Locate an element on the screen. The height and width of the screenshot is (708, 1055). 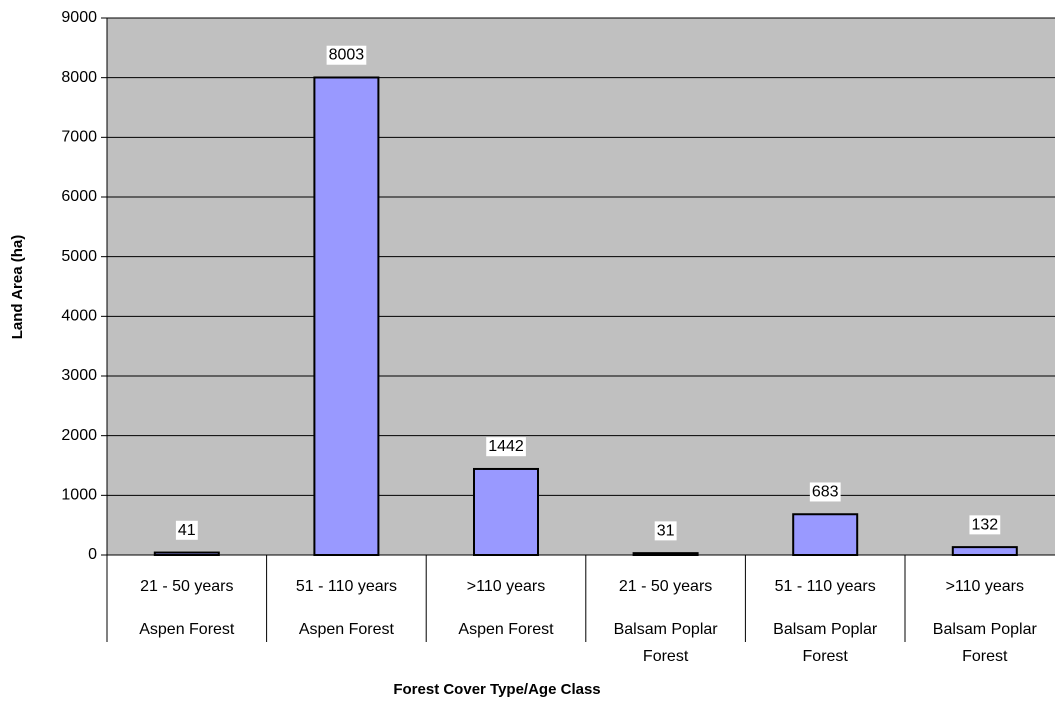
x-axis-title: Forest Cover Type/Age Class is located at coordinates (496, 689).